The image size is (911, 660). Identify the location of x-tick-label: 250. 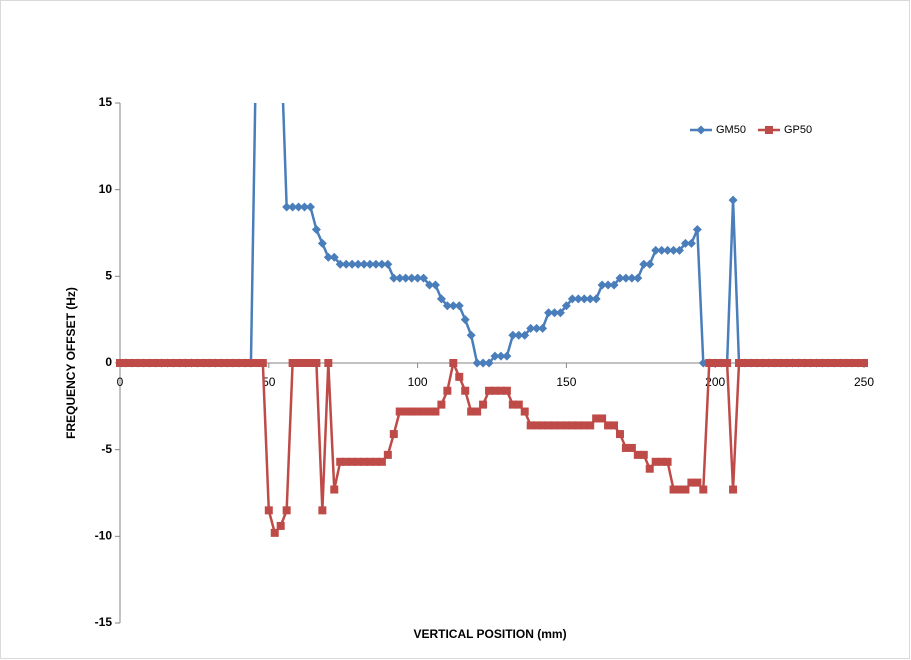
(864, 382).